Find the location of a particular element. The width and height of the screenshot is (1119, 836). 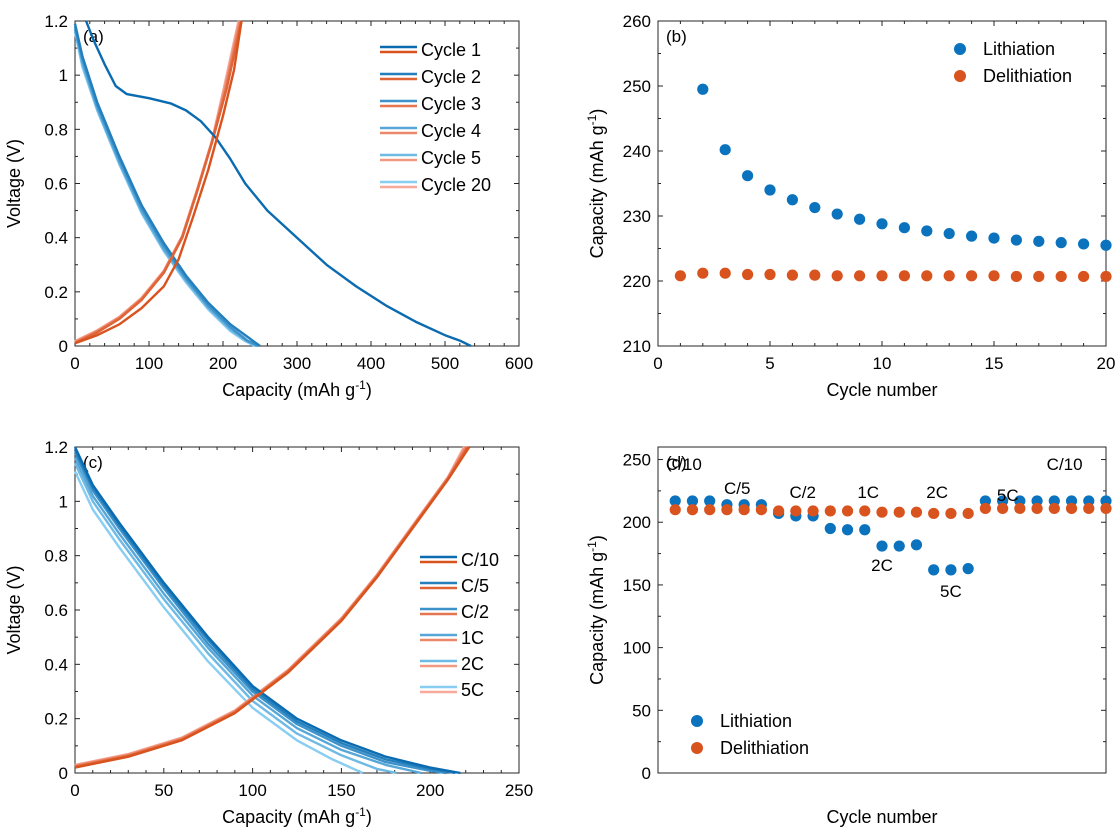

y-tick-label: 0.8 is located at coordinates (56, 129).